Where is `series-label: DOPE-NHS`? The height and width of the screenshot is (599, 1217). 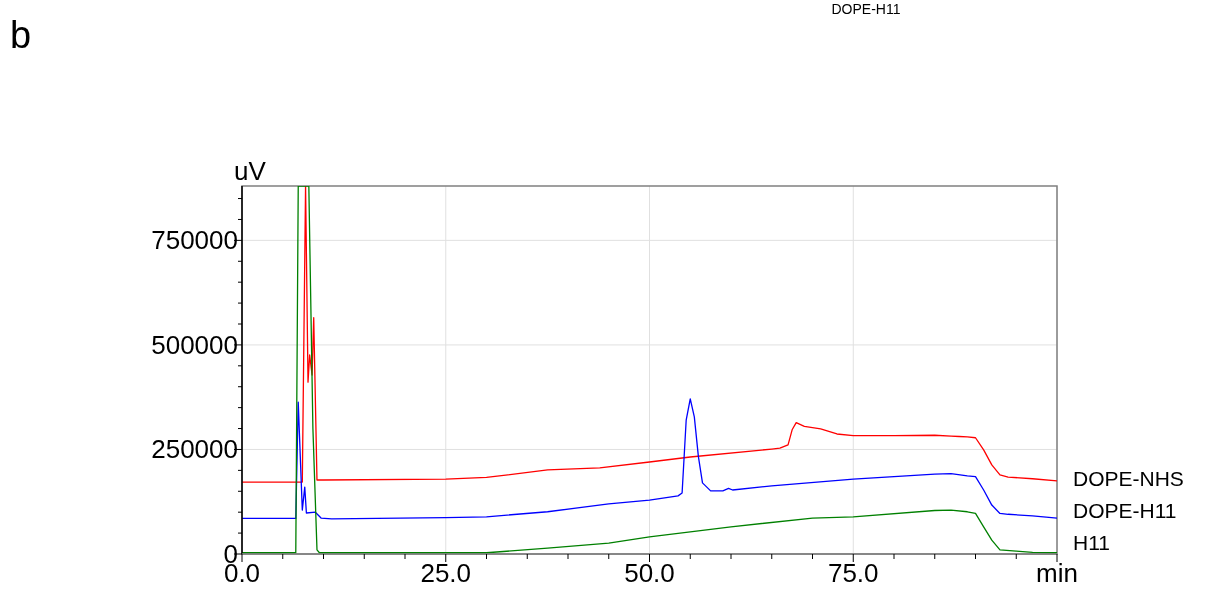
series-label: DOPE-NHS is located at coordinates (1128, 478).